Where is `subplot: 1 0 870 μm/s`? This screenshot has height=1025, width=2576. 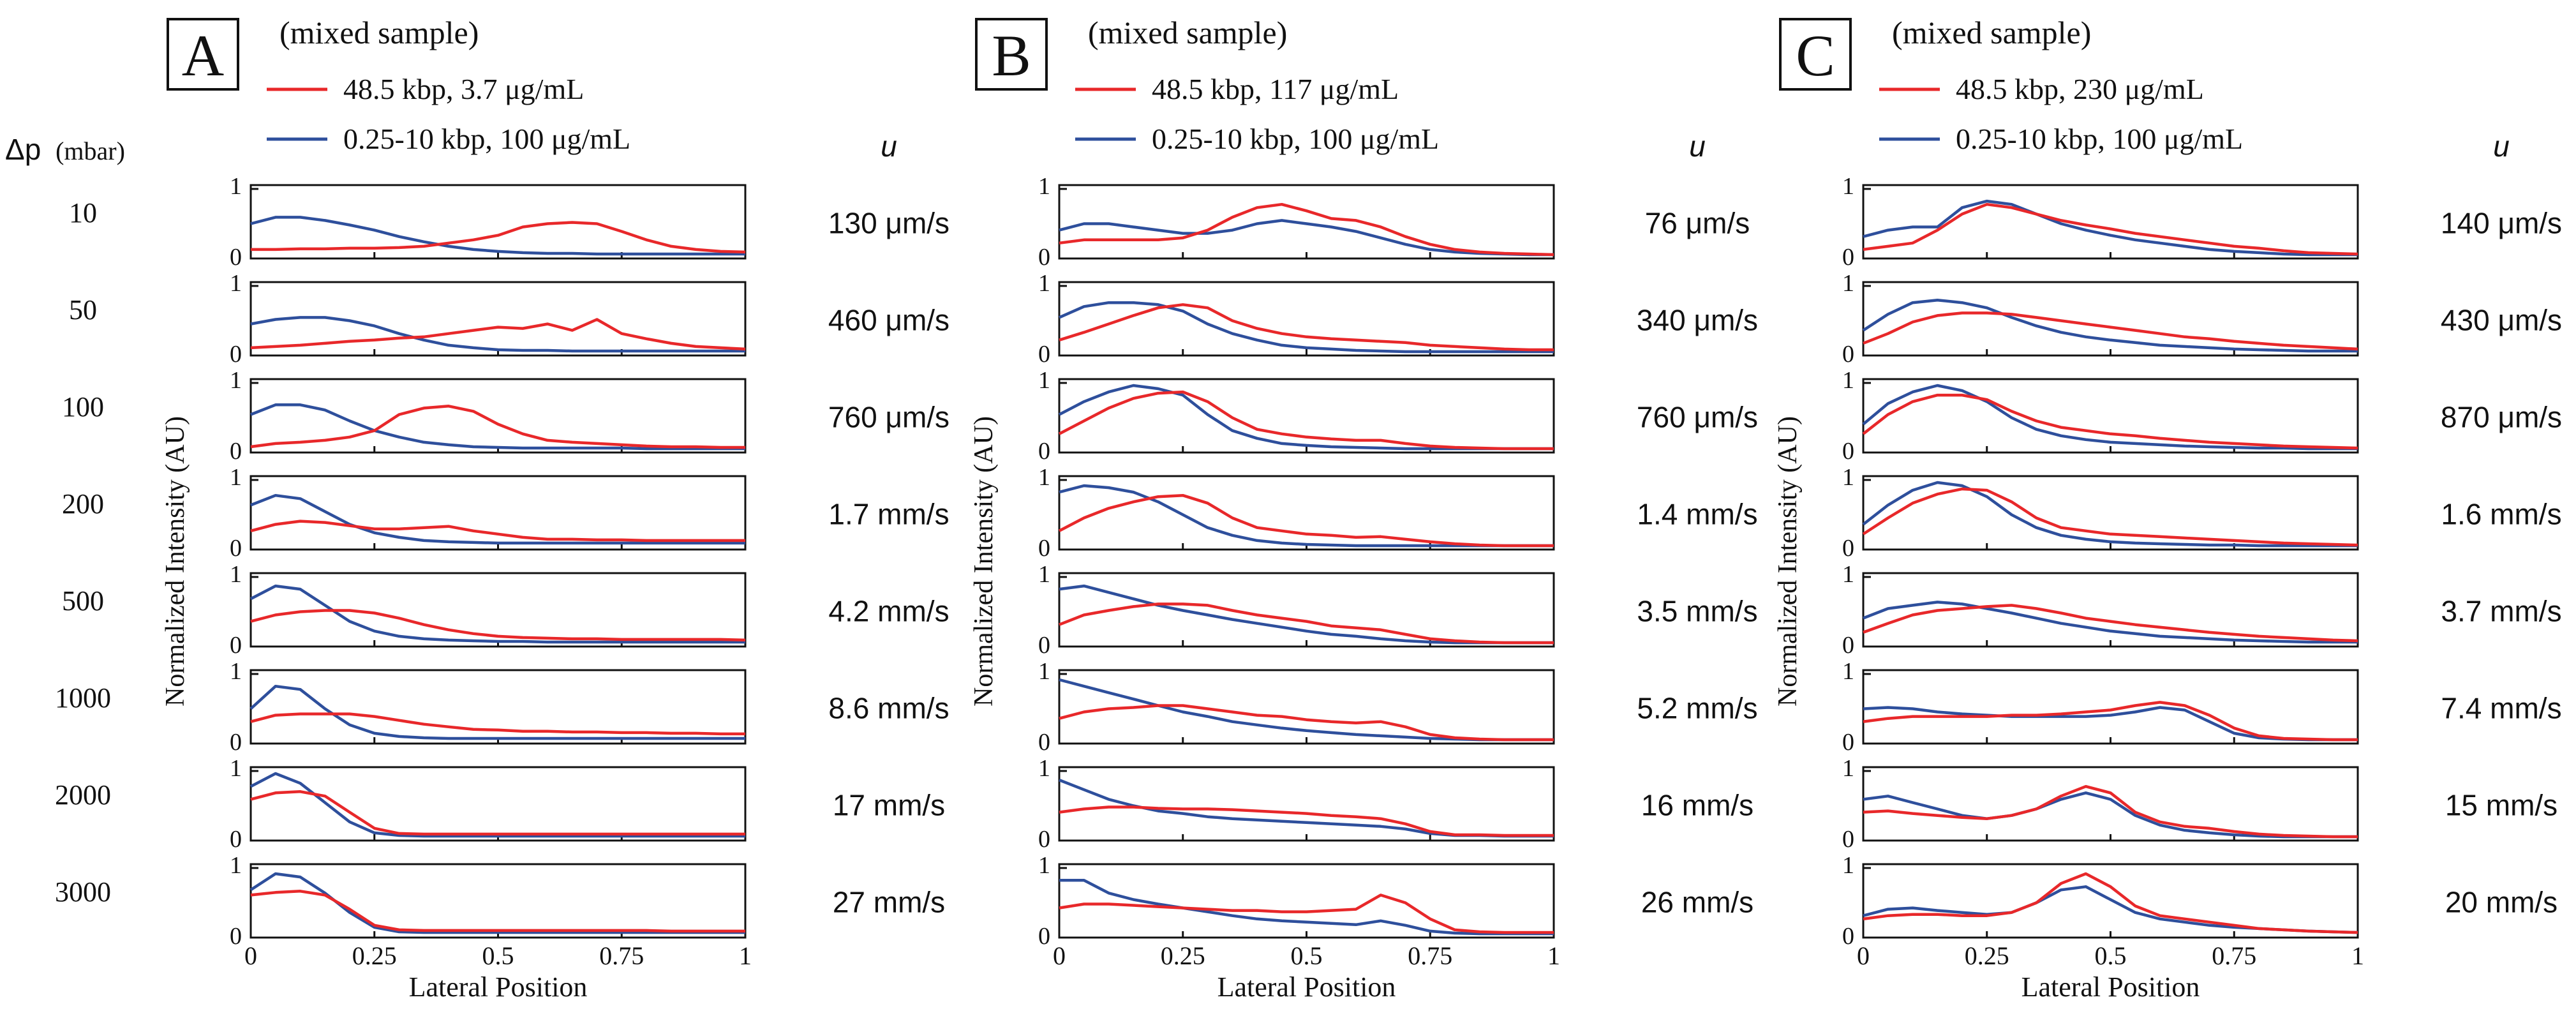
subplot: 1 0 870 μm/s is located at coordinates (2202, 416).